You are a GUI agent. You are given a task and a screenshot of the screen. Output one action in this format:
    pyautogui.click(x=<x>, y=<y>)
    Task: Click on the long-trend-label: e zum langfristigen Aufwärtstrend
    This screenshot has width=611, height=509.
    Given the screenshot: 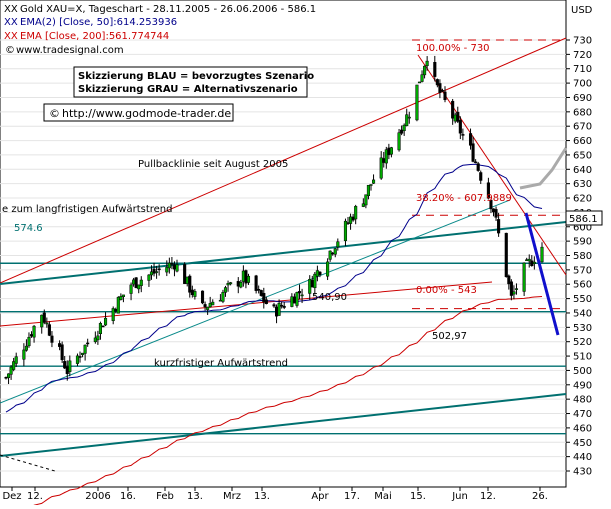 What is the action you would take?
    pyautogui.click(x=87, y=209)
    